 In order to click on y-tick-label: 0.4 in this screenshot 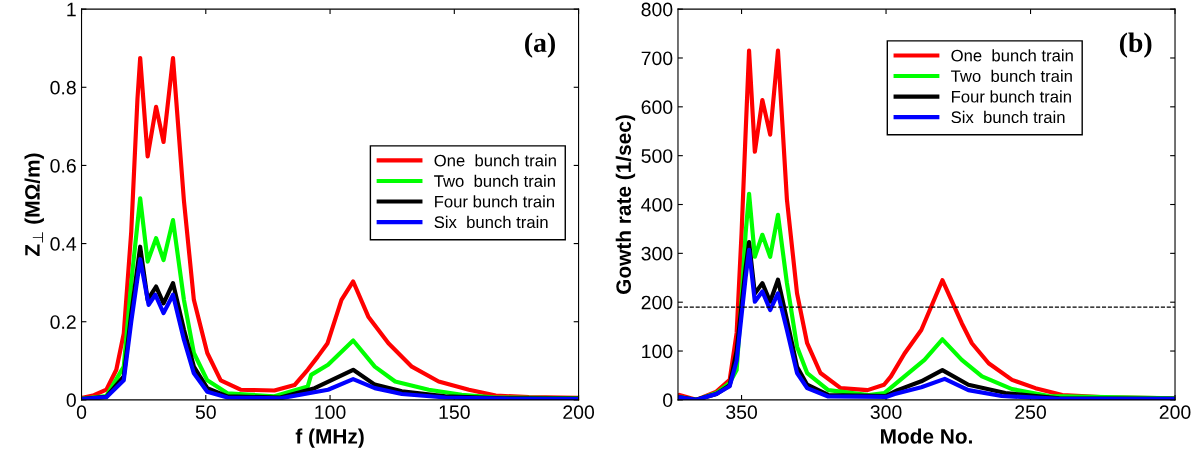, I will do `click(63, 244)`.